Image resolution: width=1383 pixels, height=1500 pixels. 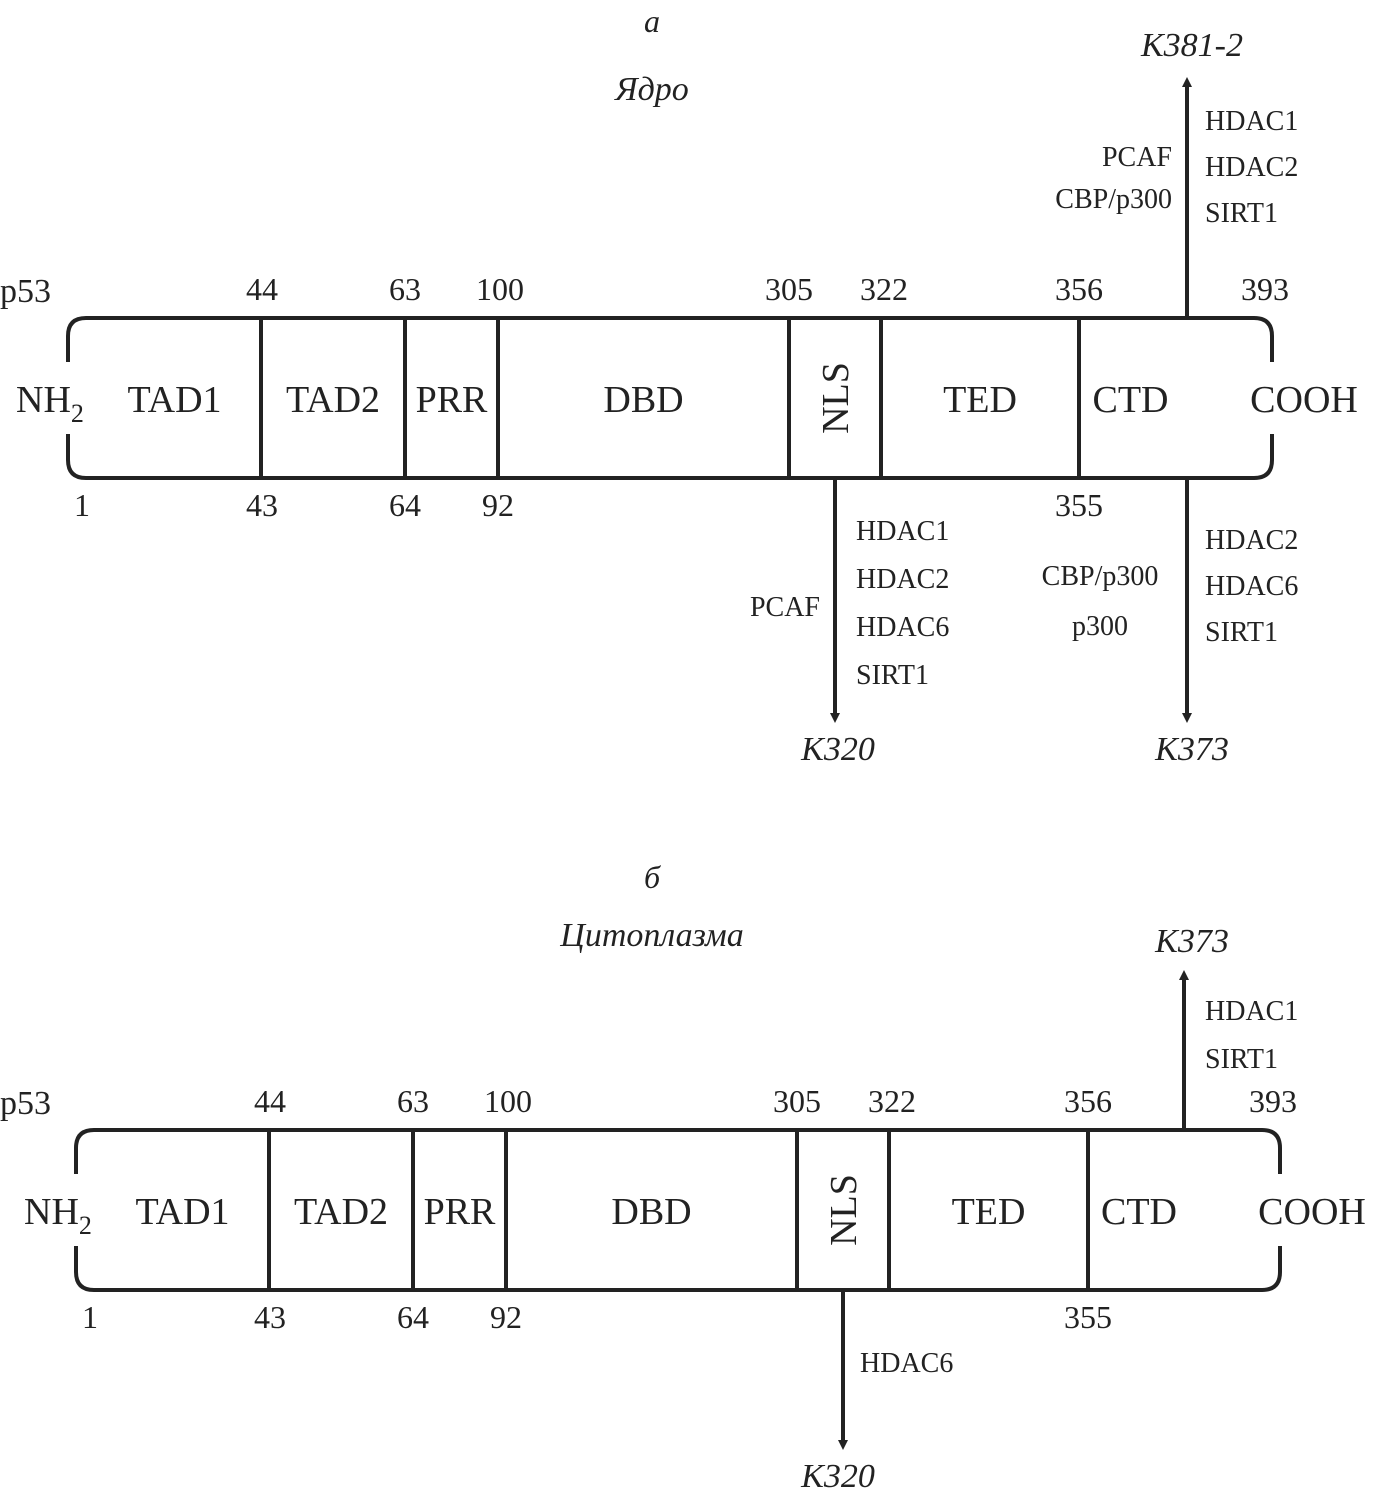 What do you see at coordinates (1100, 626) in the screenshot?
I see `acetylase-label: p300` at bounding box center [1100, 626].